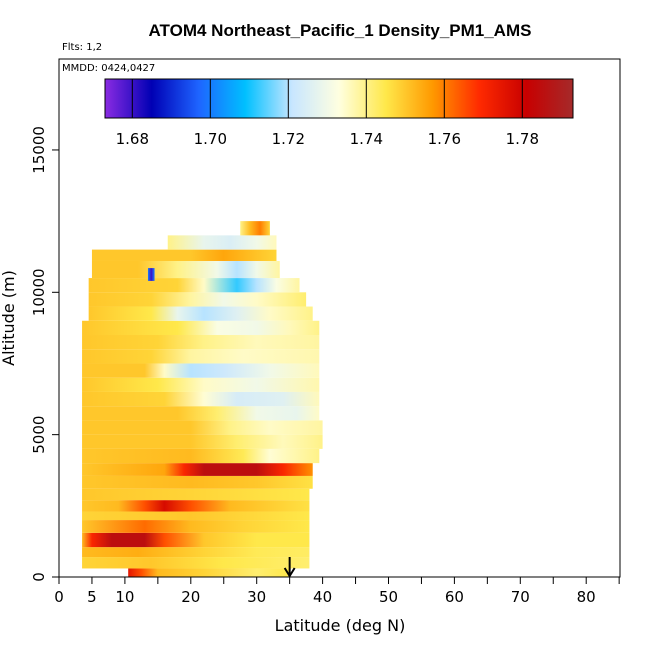 The height and width of the screenshot is (650, 650). Describe the element at coordinates (340, 625) in the screenshot. I see `x-axis-label: Latitude (deg N)` at that location.